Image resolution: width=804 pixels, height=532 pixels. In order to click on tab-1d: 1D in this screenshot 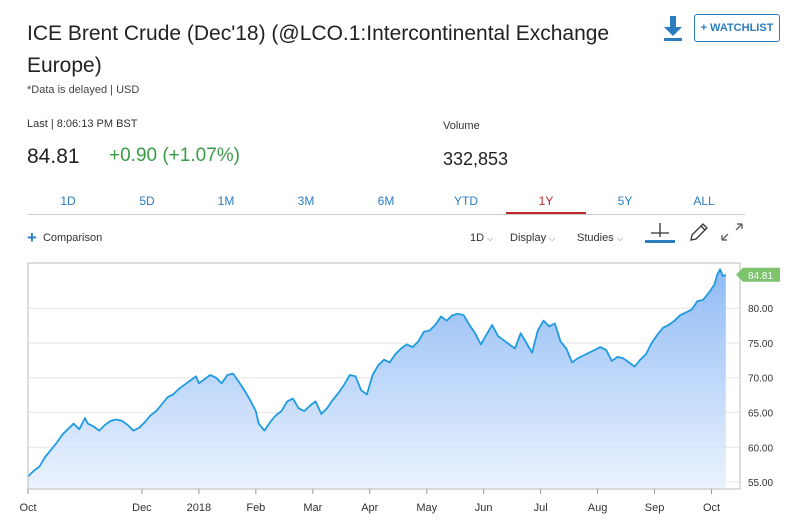, I will do `click(68, 201)`.